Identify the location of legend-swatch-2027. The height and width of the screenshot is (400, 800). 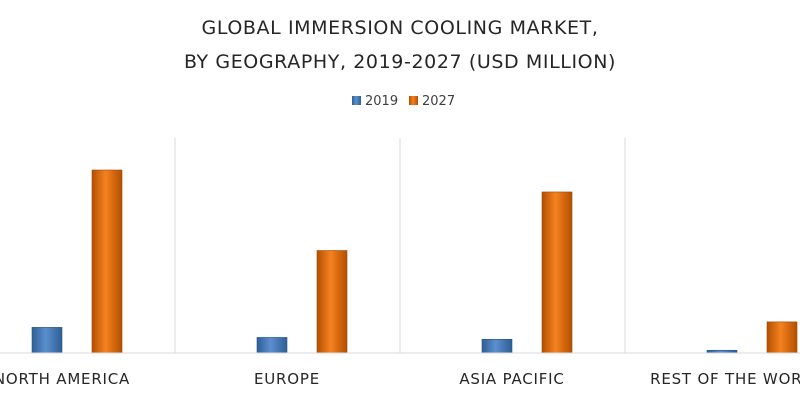
(413, 100).